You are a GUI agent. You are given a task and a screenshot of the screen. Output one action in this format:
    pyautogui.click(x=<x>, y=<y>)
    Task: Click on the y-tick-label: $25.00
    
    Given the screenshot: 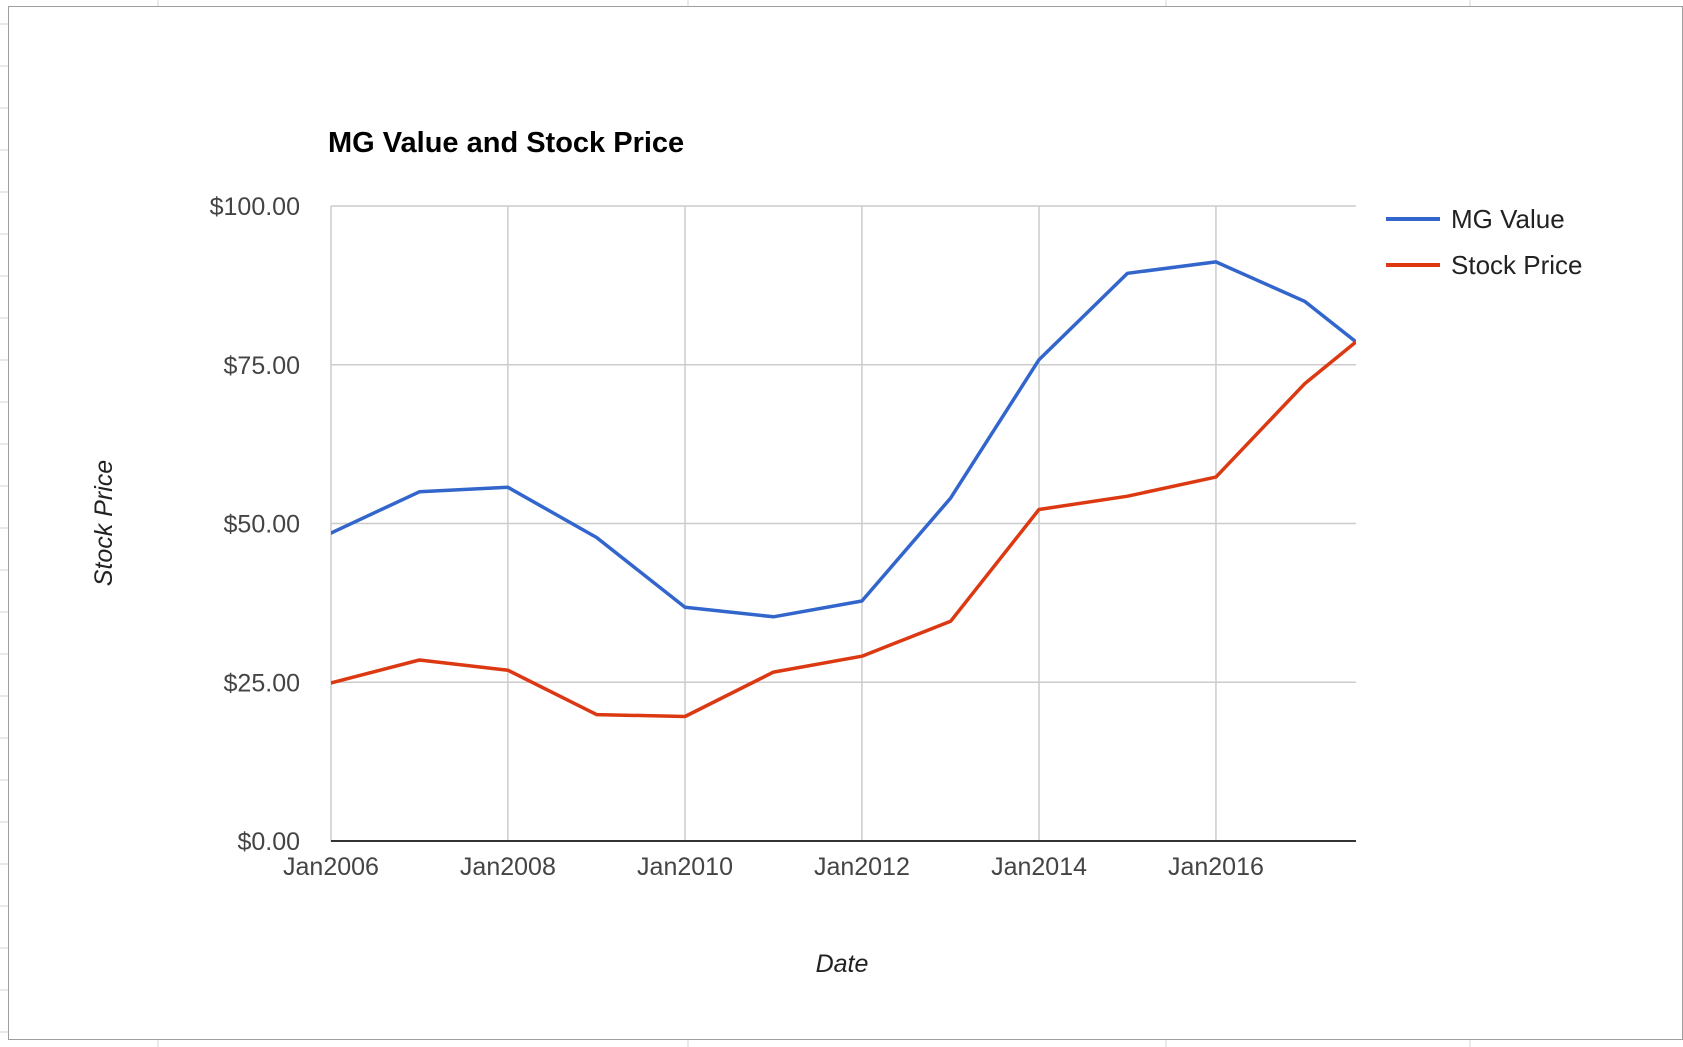 What is the action you would take?
    pyautogui.click(x=262, y=683)
    